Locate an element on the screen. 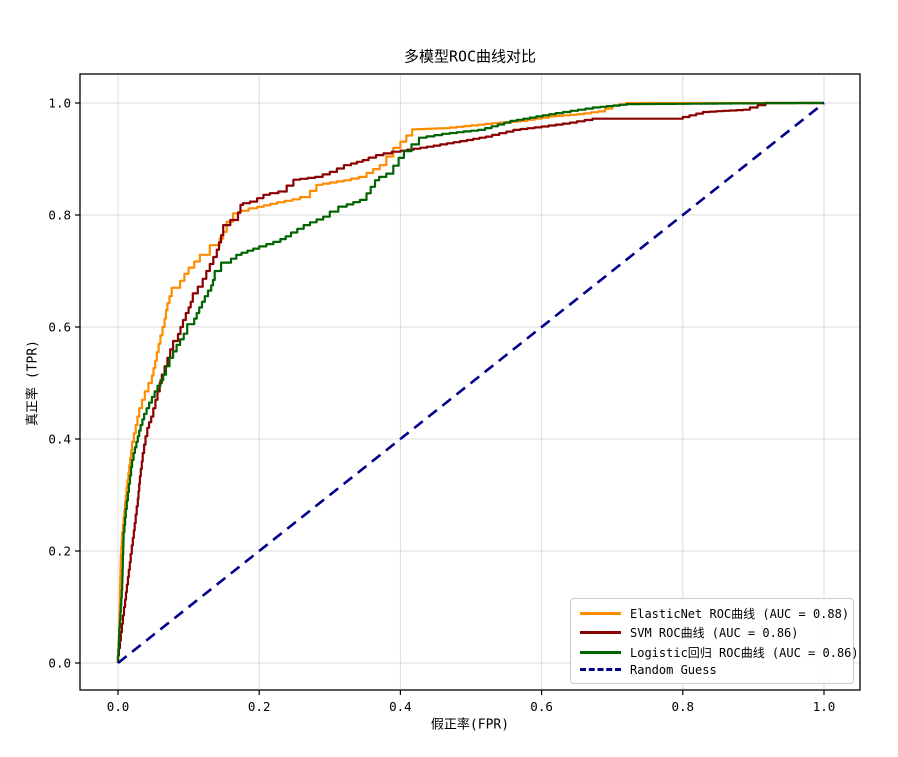 The height and width of the screenshot is (757, 898). legend-label-svm: SVM ROC曲线 (AUC = 0.86) is located at coordinates (714, 633).